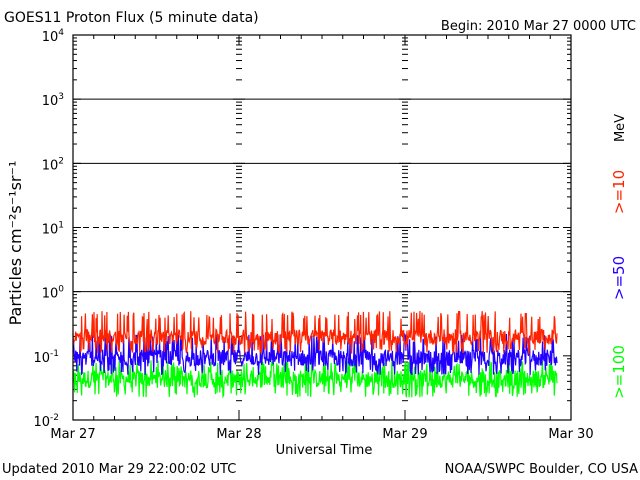 This screenshot has width=640, height=480. Describe the element at coordinates (131, 18) in the screenshot. I see `chart-title: GOES11 Proton Flux (5 minute data)` at that location.